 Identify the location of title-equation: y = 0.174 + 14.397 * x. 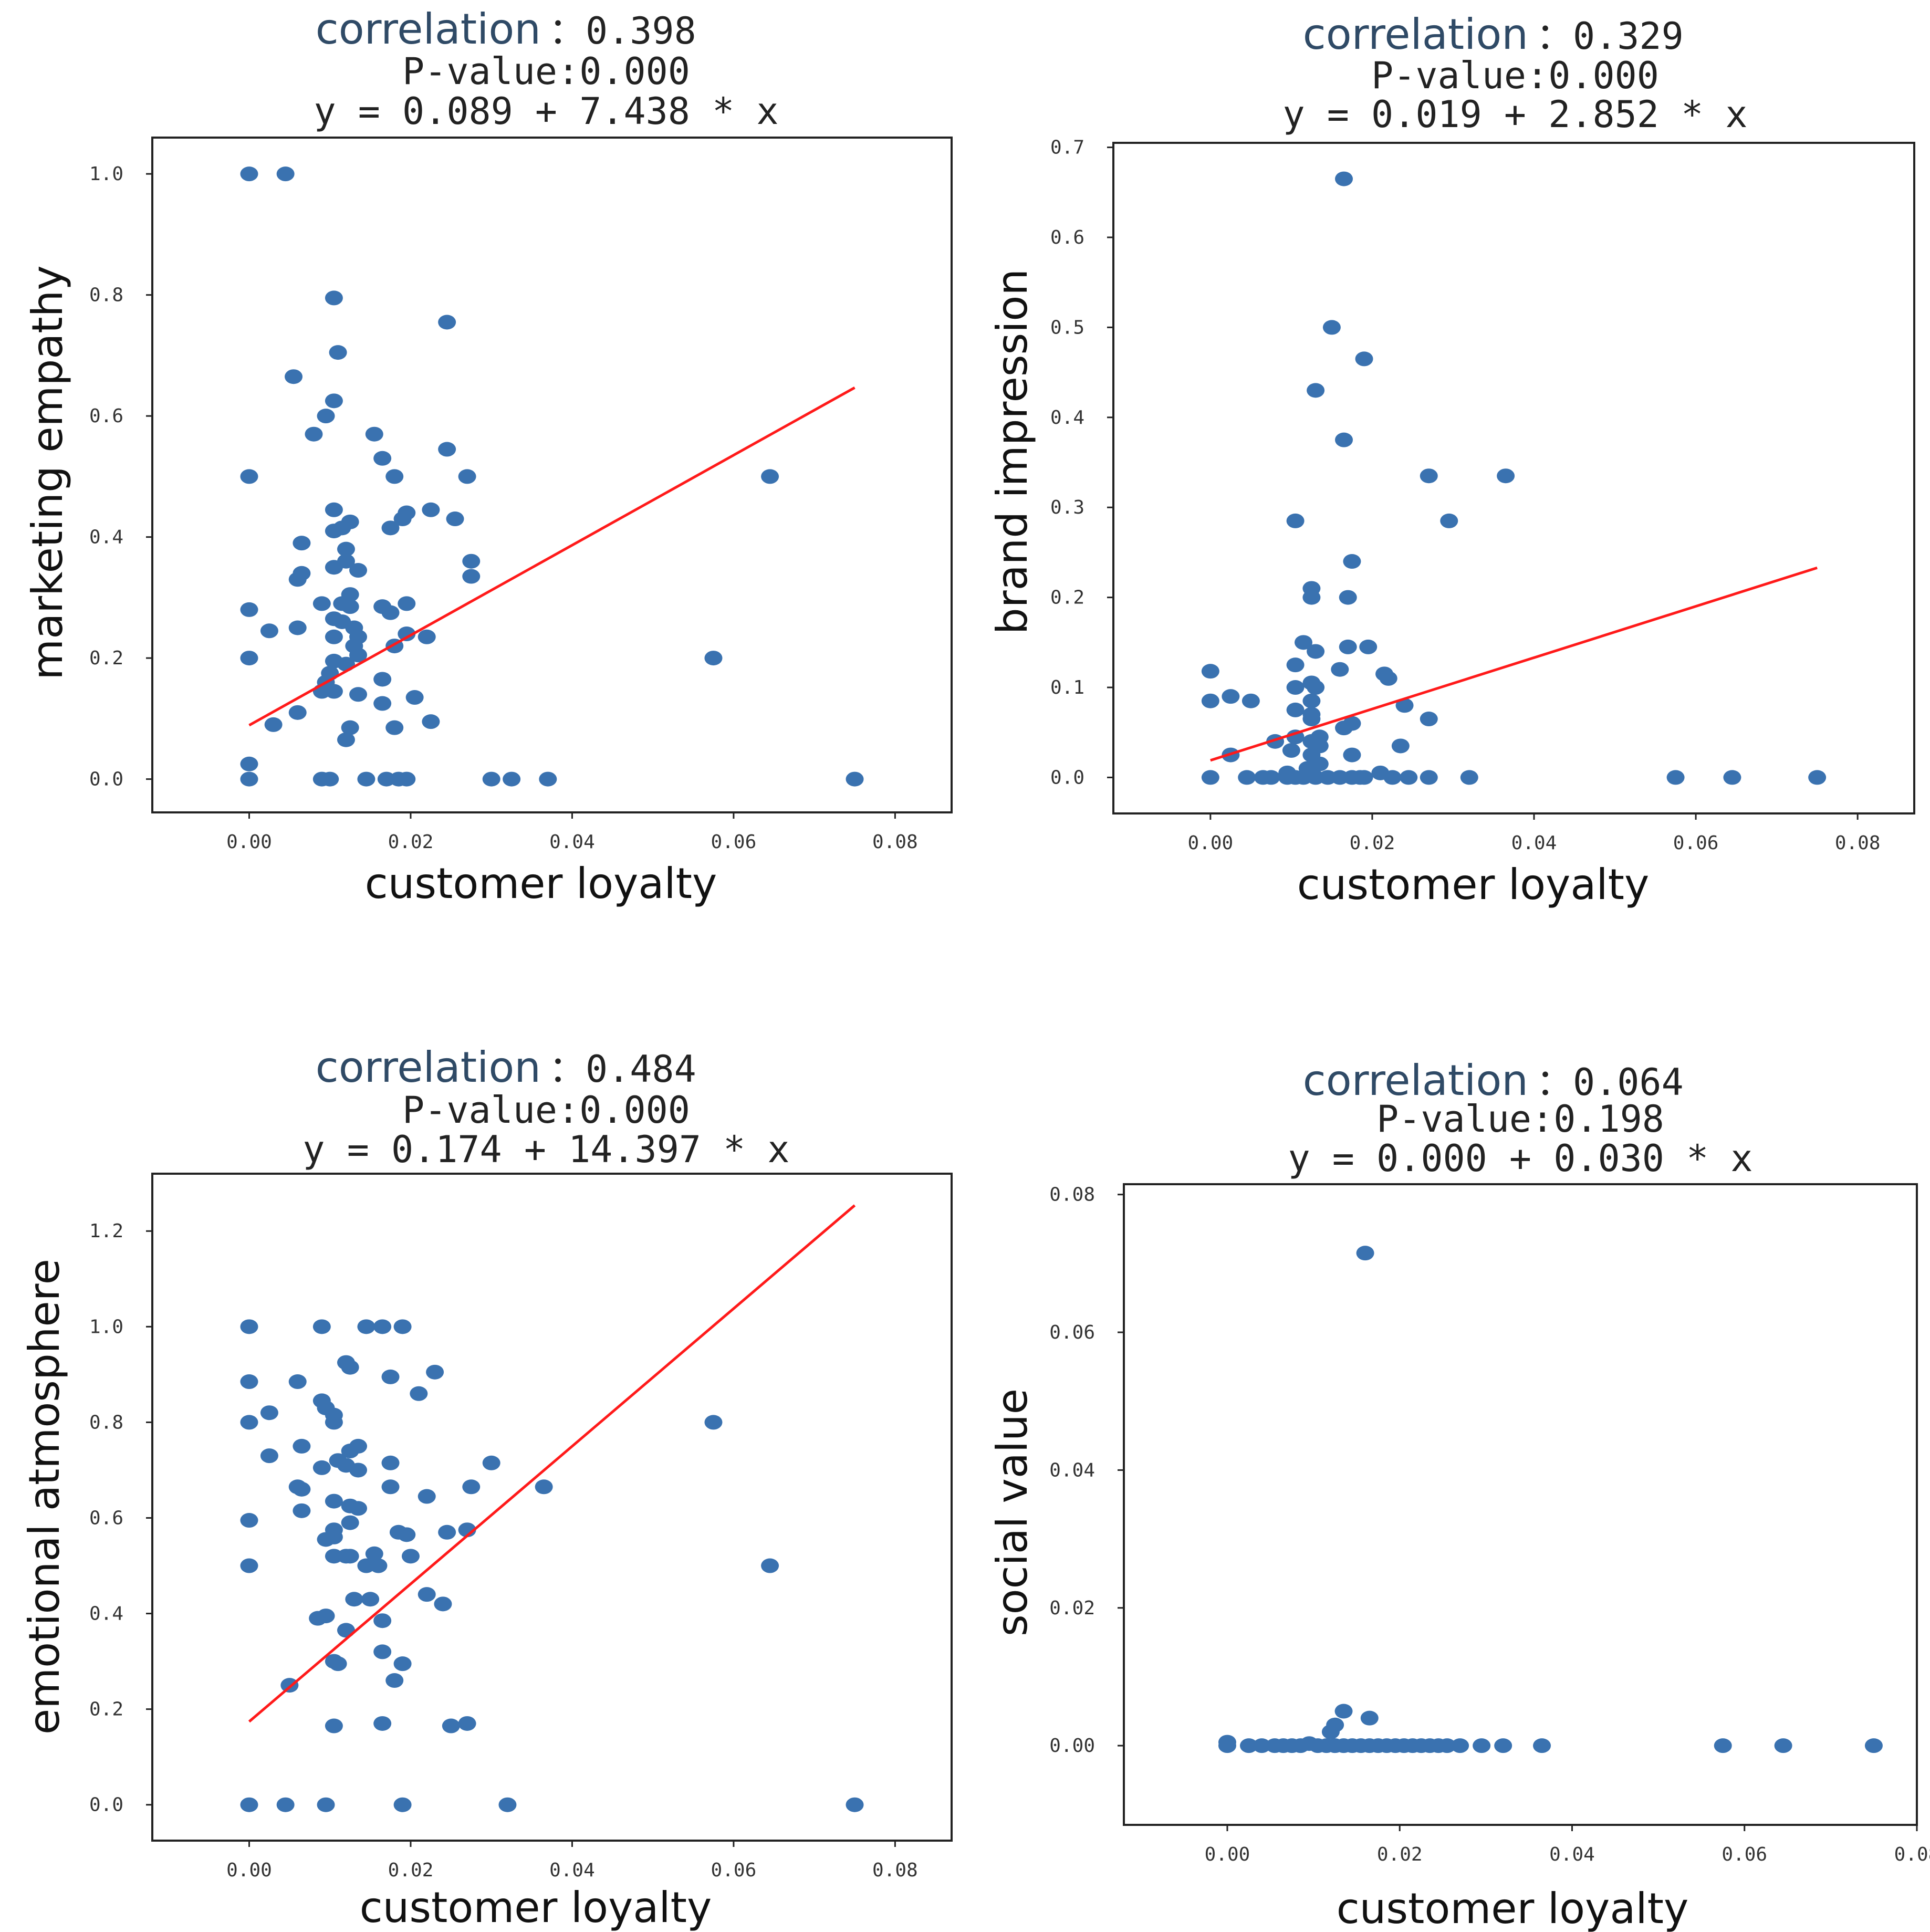
(546, 1149).